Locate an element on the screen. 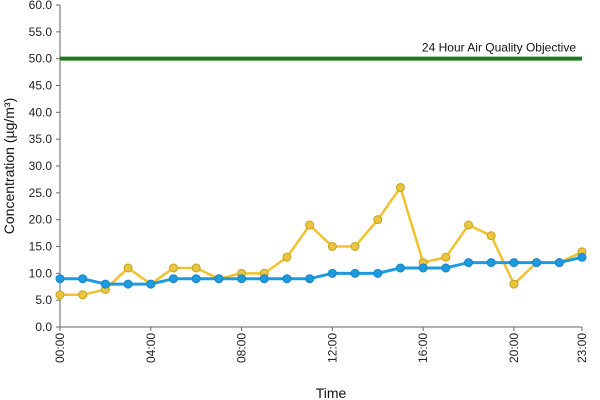 This screenshot has width=600, height=400. y-tick-label: 25.0 is located at coordinates (41, 193).